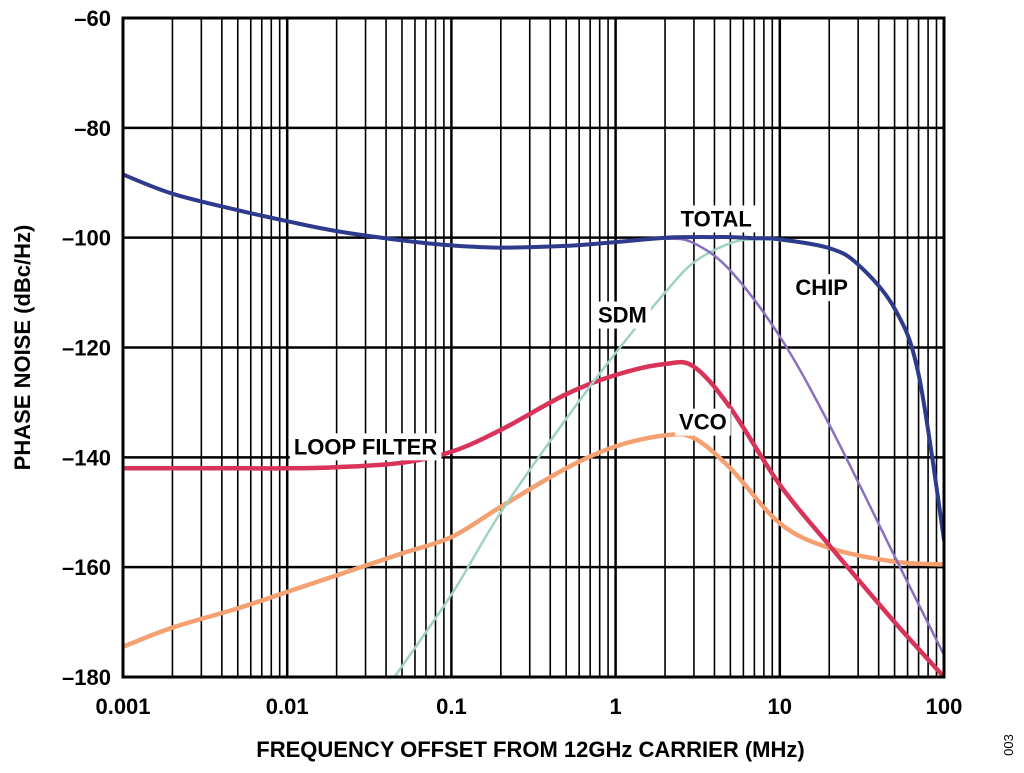 The height and width of the screenshot is (773, 1024). Describe the element at coordinates (92, 18) in the screenshot. I see `y-tick-label: –60` at that location.